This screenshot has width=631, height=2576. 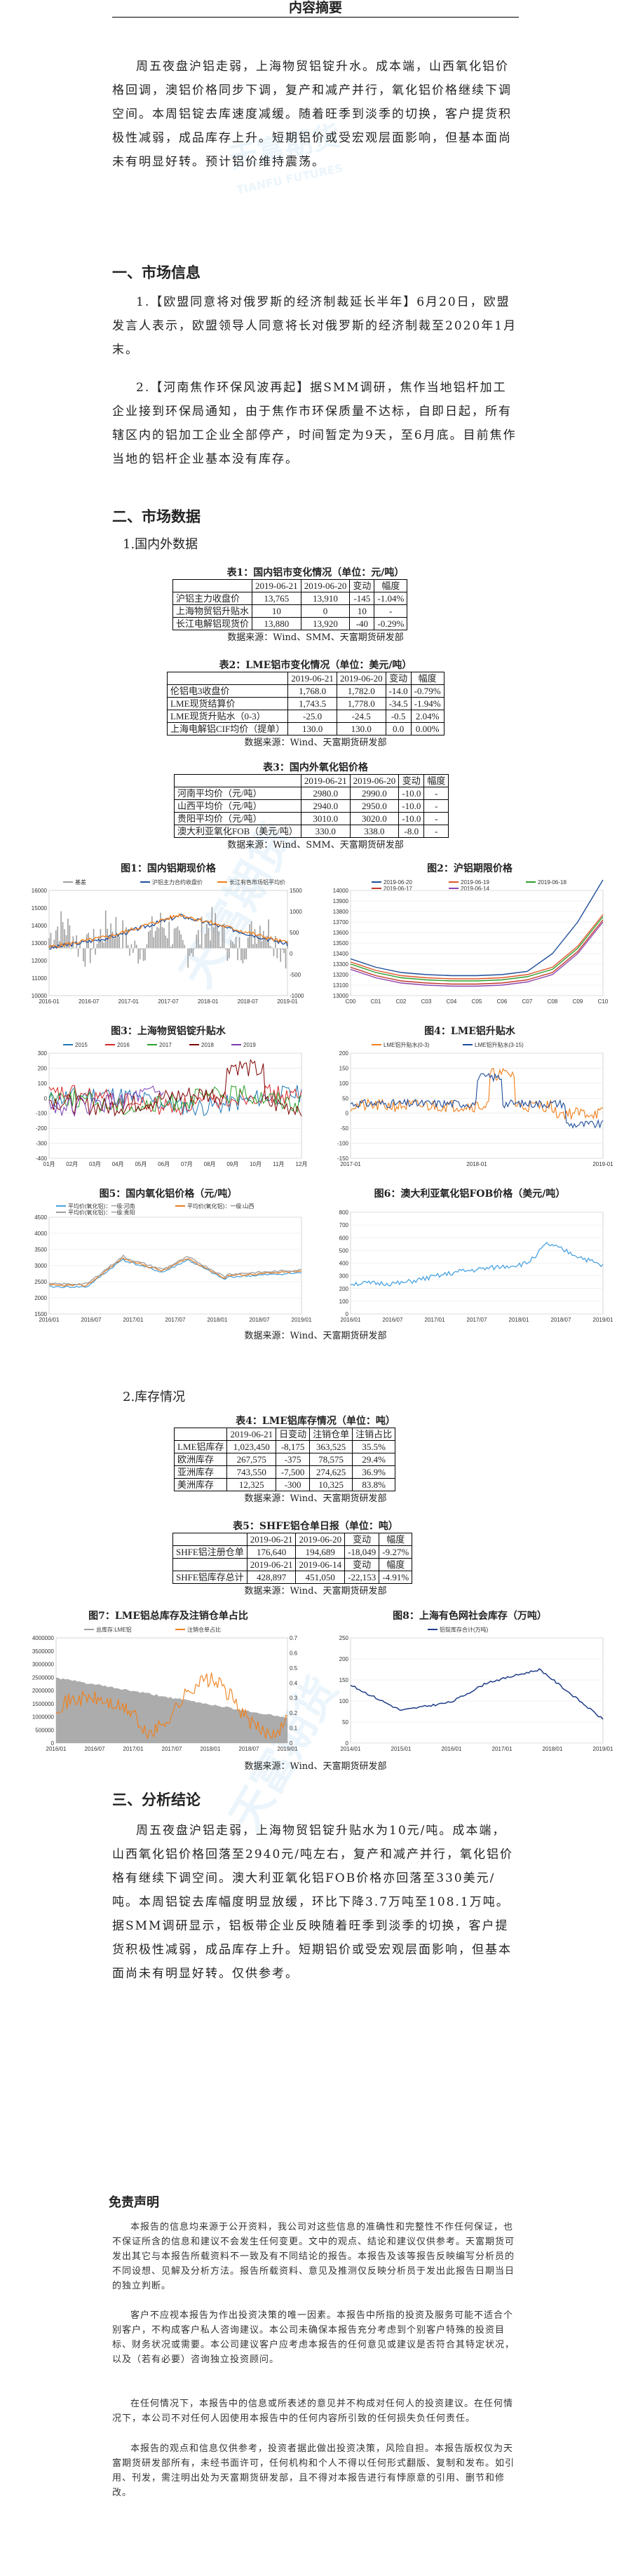 I want to click on legend-label: 注销仓单占比, so click(x=204, y=1629).